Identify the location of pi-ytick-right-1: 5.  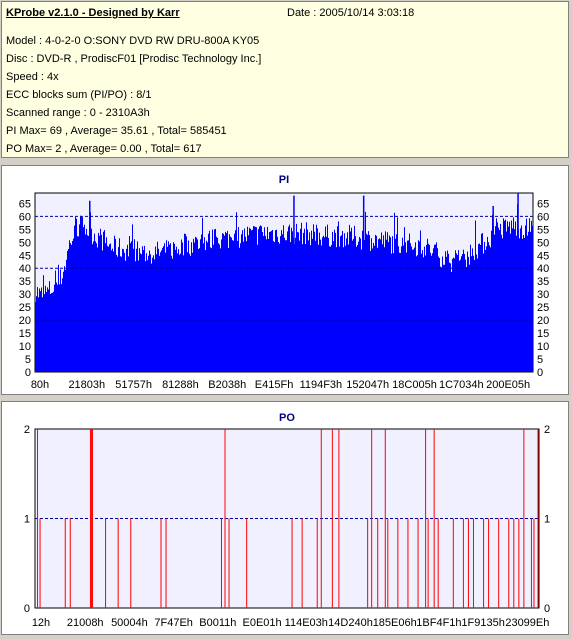
(540, 360).